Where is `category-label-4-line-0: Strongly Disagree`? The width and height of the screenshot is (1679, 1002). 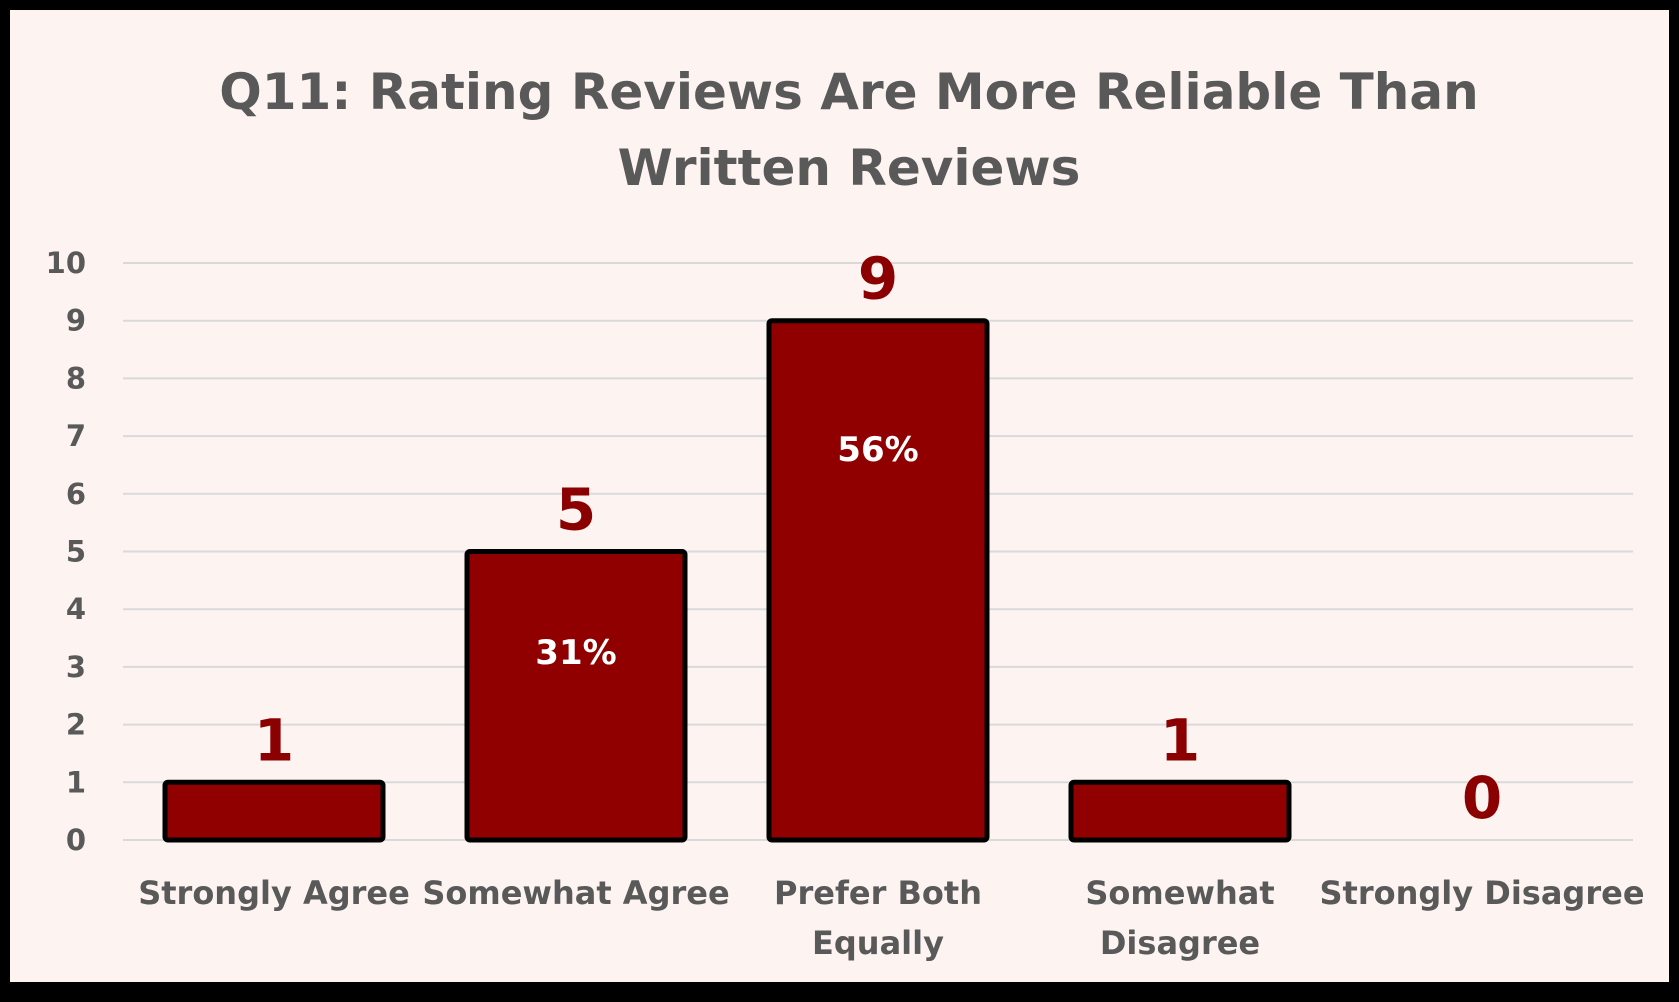 category-label-4-line-0: Strongly Disagree is located at coordinates (1481, 893).